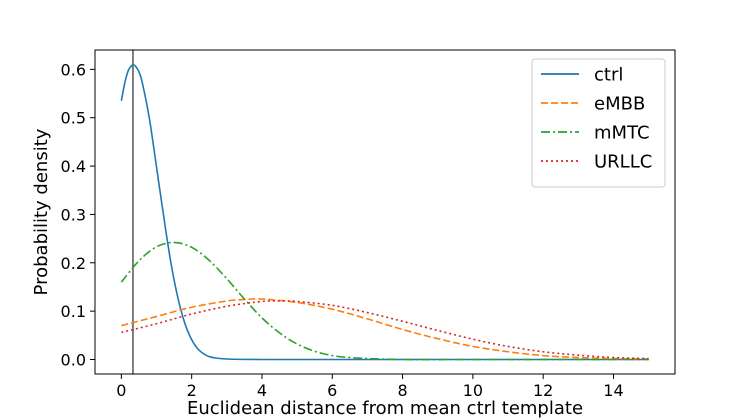 The image size is (750, 420). Describe the element at coordinates (473, 390) in the screenshot. I see `x-tick-label: 10` at that location.